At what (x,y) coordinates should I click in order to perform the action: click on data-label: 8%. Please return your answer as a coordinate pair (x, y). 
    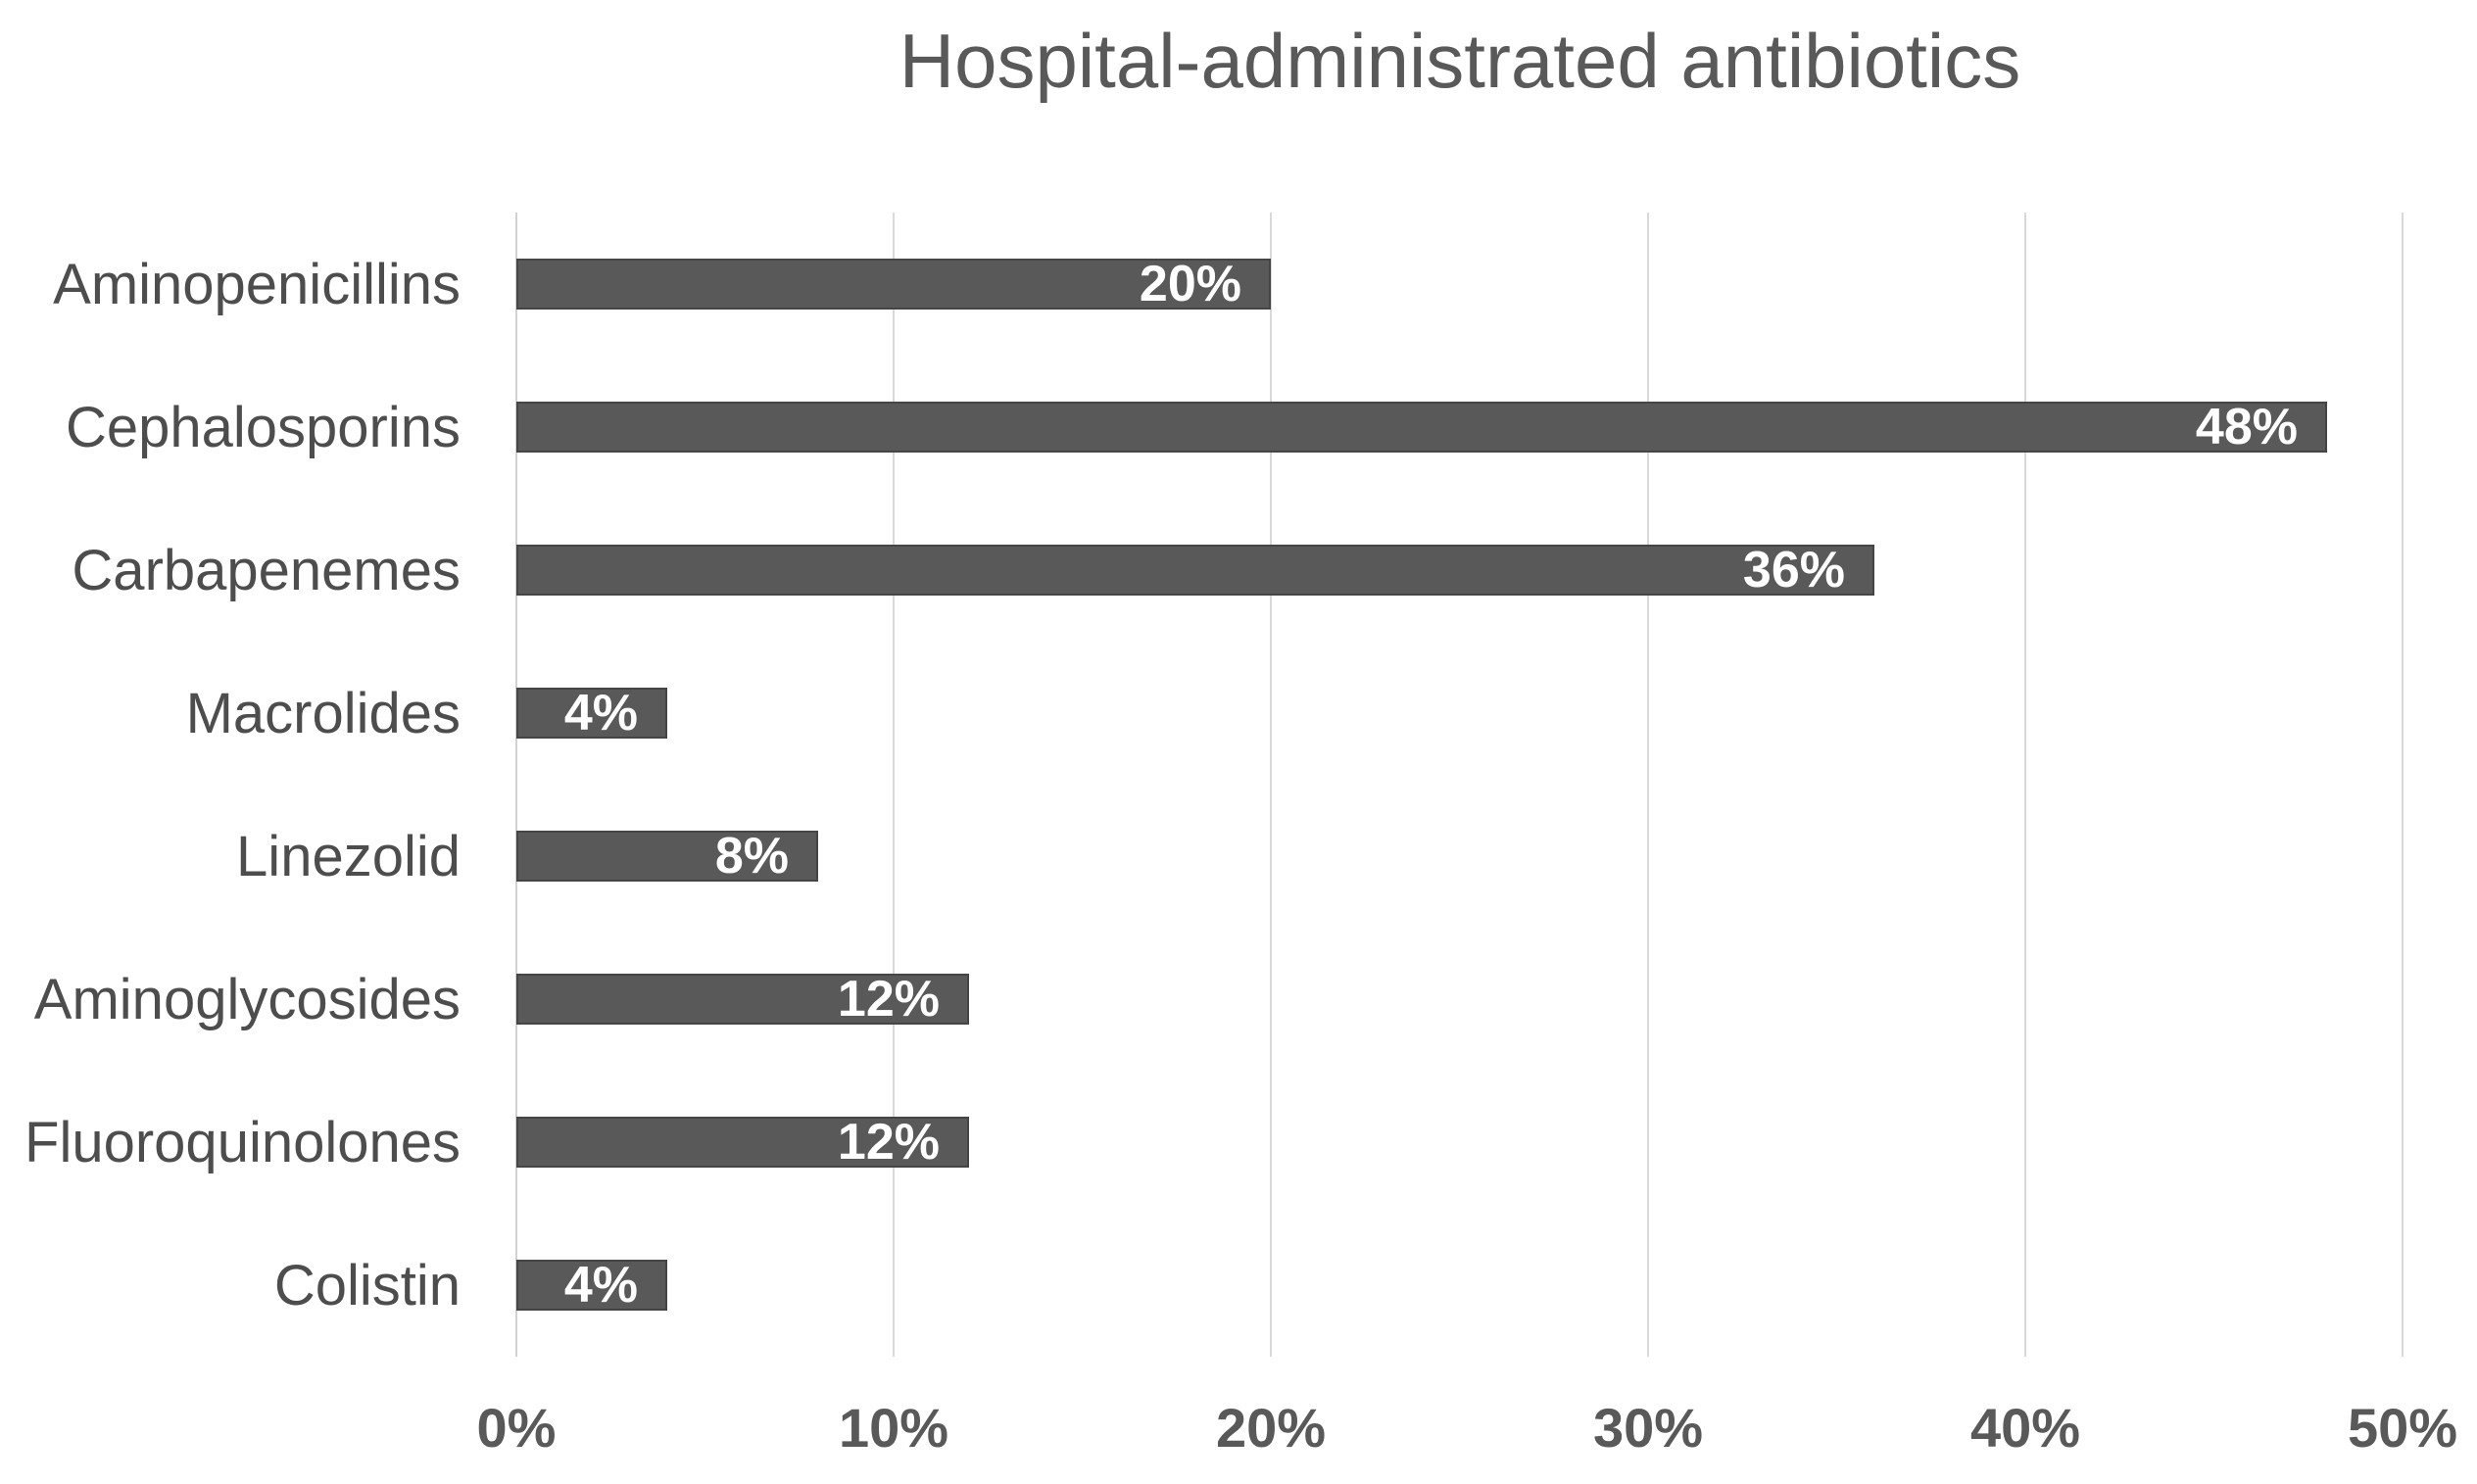
    Looking at the image, I should click on (751, 856).